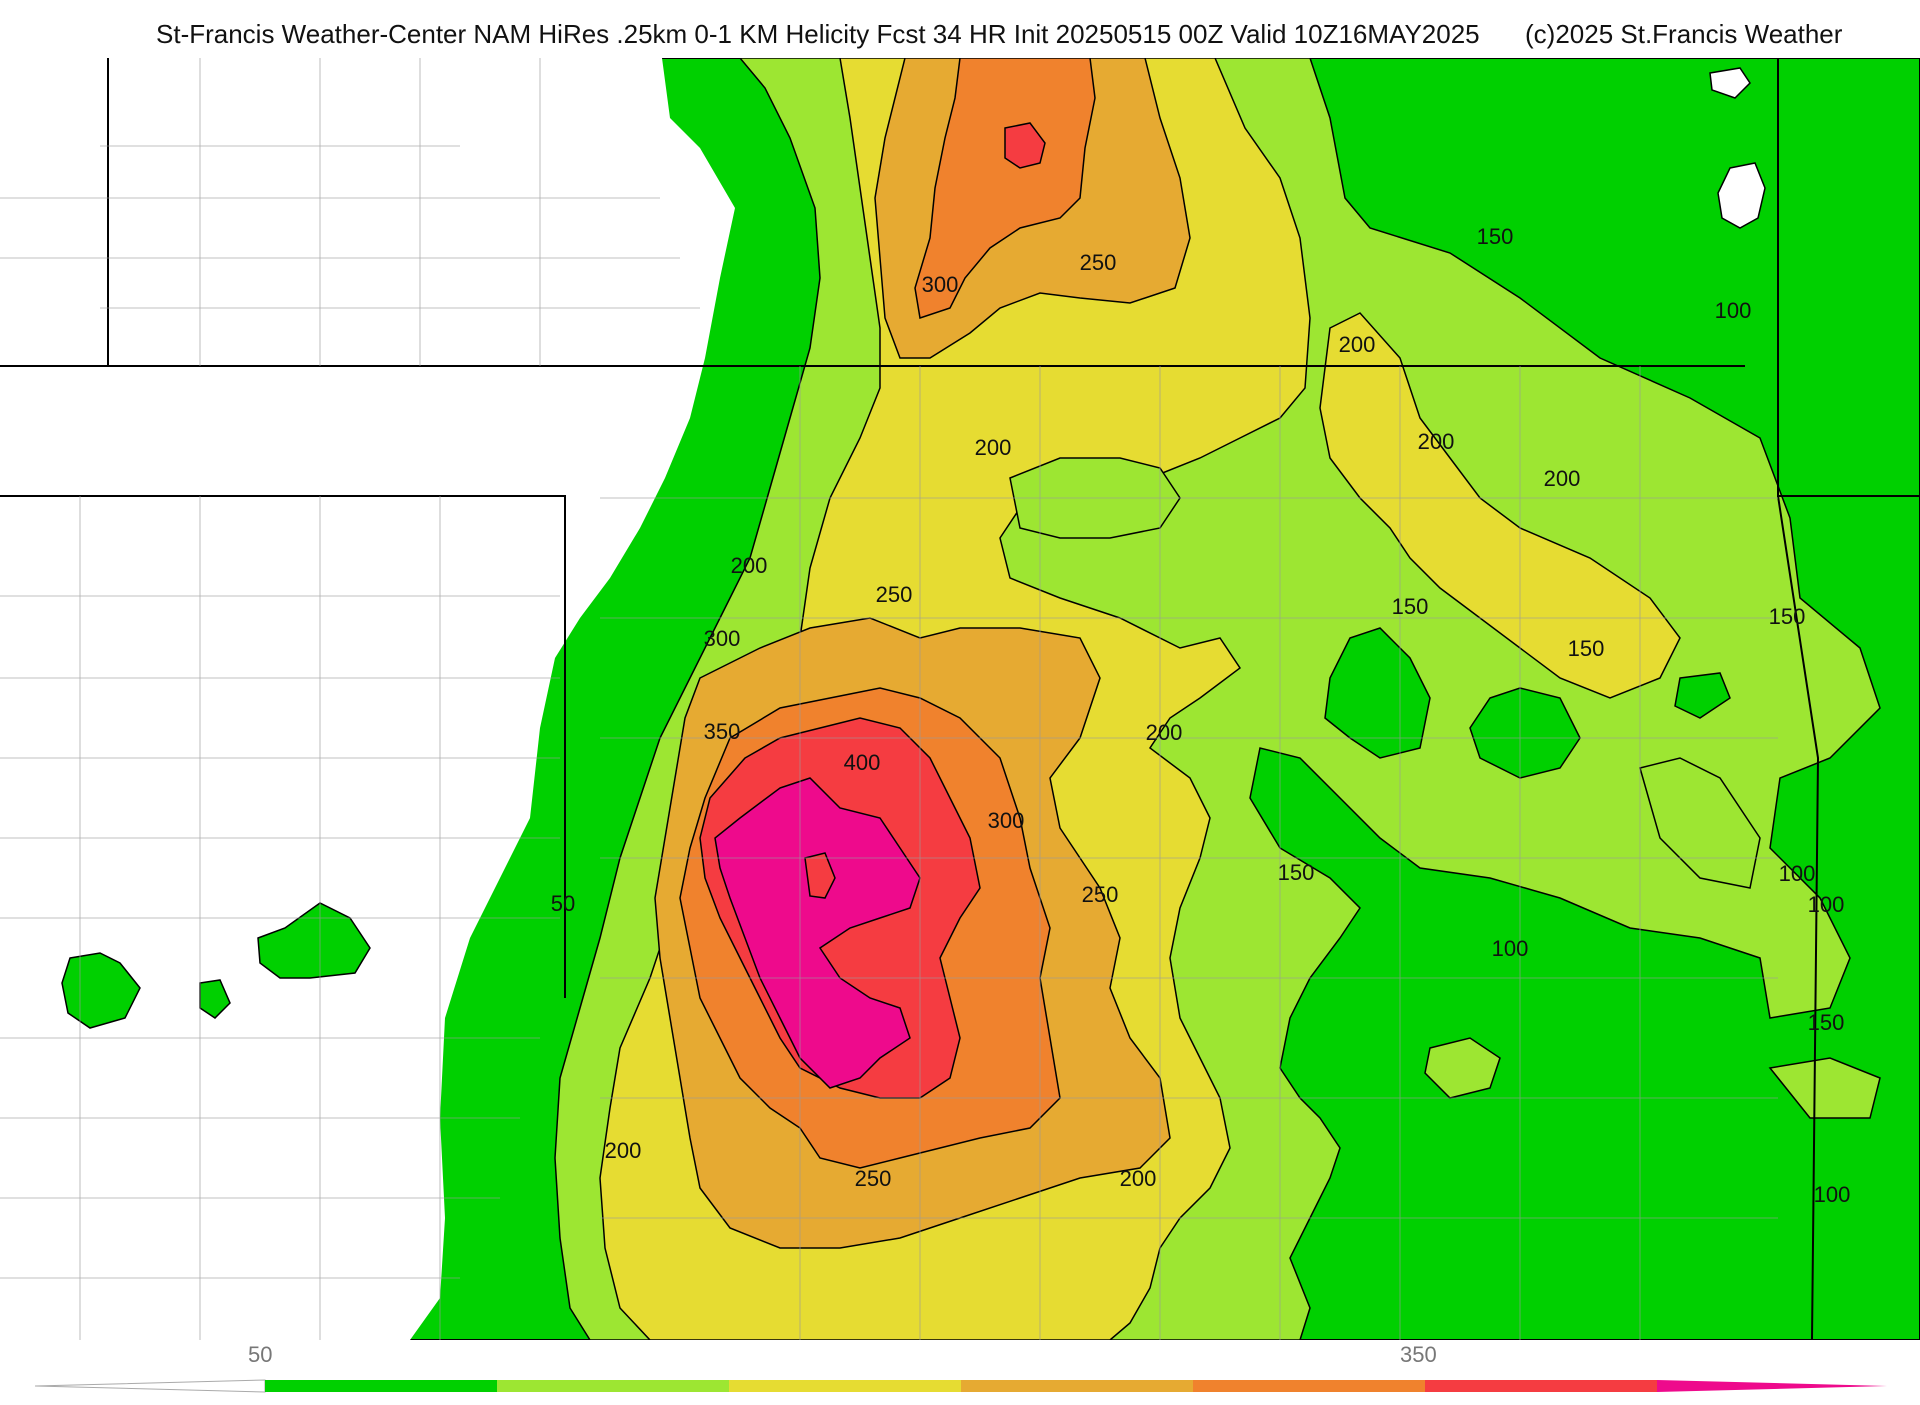 The height and width of the screenshot is (1405, 1920). I want to click on contour-label: 400, so click(862, 762).